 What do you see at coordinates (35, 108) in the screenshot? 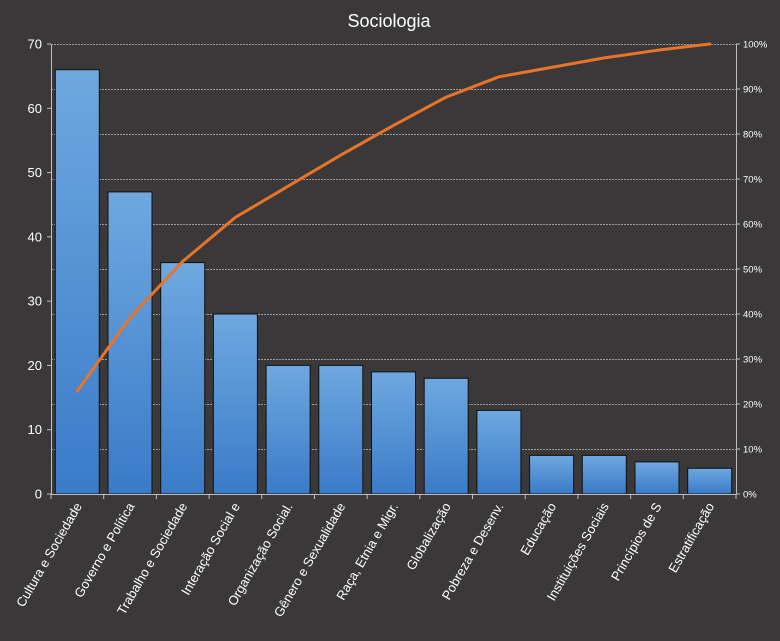
I see `y-tick-label: 60` at bounding box center [35, 108].